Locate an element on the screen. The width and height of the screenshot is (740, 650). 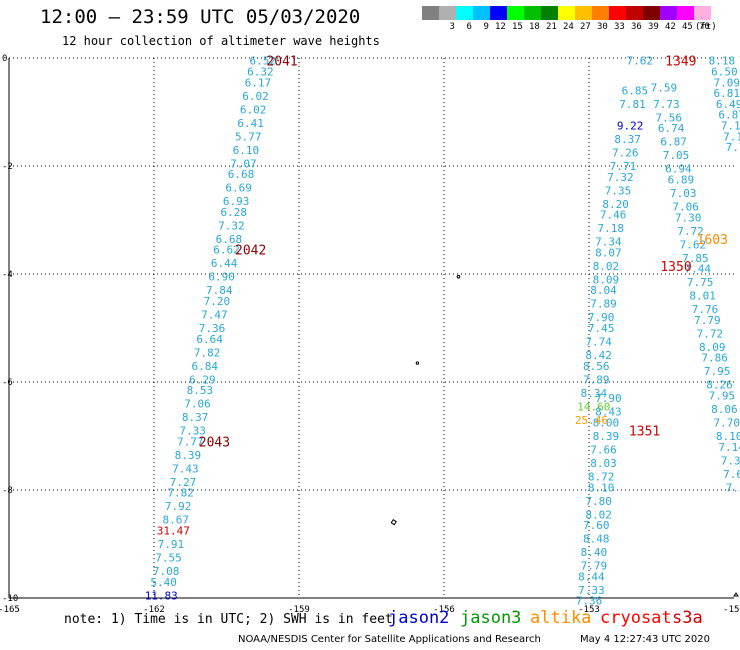
wave-height-value: 7.45 is located at coordinates (601, 328).